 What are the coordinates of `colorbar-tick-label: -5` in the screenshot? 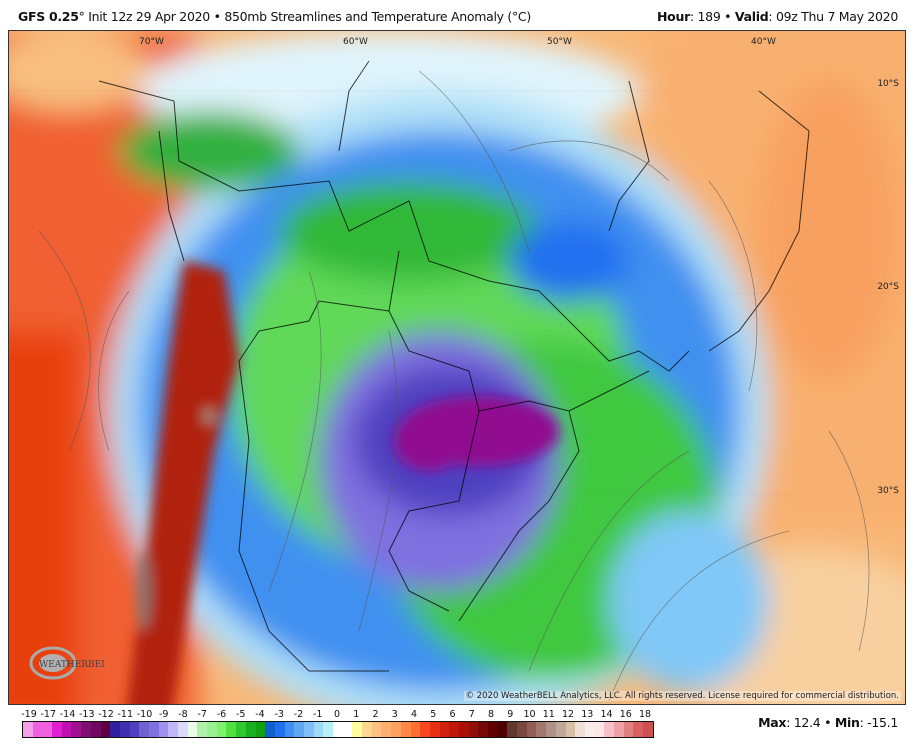 It's located at (241, 714).